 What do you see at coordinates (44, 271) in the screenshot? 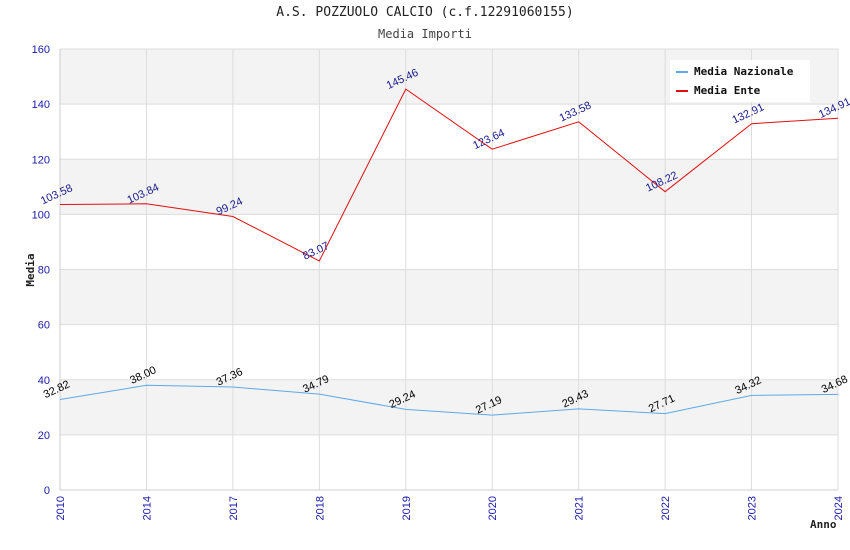
I see `y-tick-label: 80` at bounding box center [44, 271].